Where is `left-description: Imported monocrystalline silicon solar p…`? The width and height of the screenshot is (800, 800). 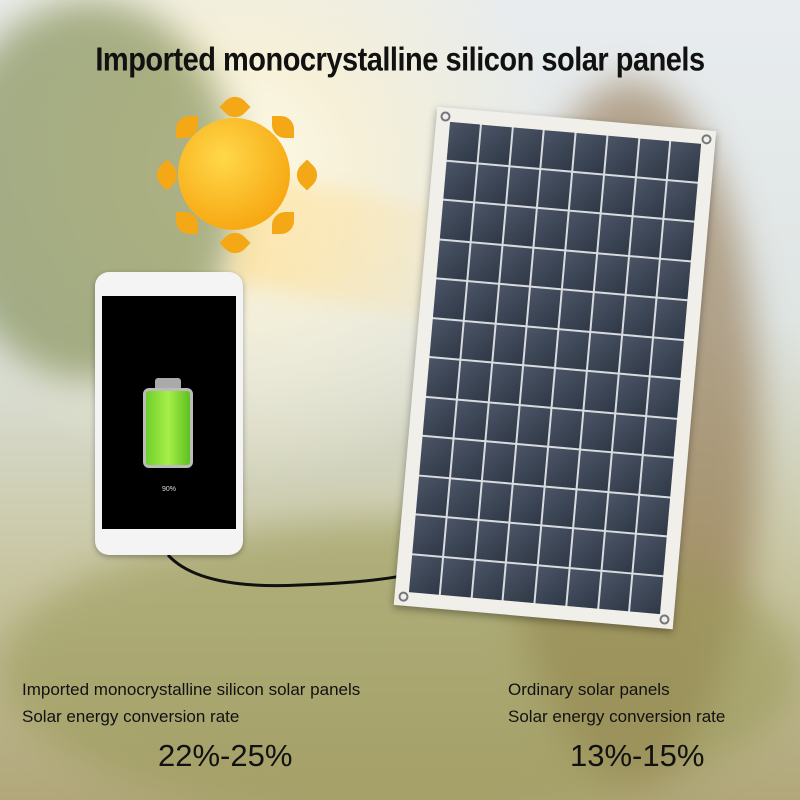
left-description: Imported monocrystalline silicon solar p… is located at coordinates (191, 703).